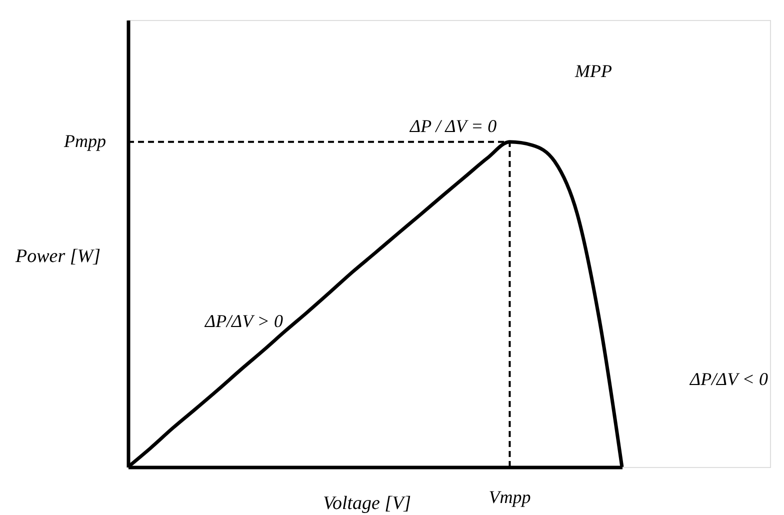 The image size is (784, 515). I want to click on text: Pmpp, so click(85, 140).